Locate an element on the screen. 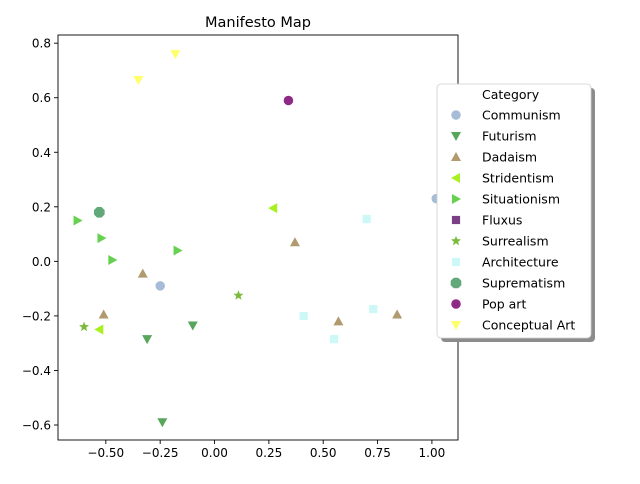 This screenshot has width=640, height=484. x-tick-label: 0.50 is located at coordinates (323, 453).